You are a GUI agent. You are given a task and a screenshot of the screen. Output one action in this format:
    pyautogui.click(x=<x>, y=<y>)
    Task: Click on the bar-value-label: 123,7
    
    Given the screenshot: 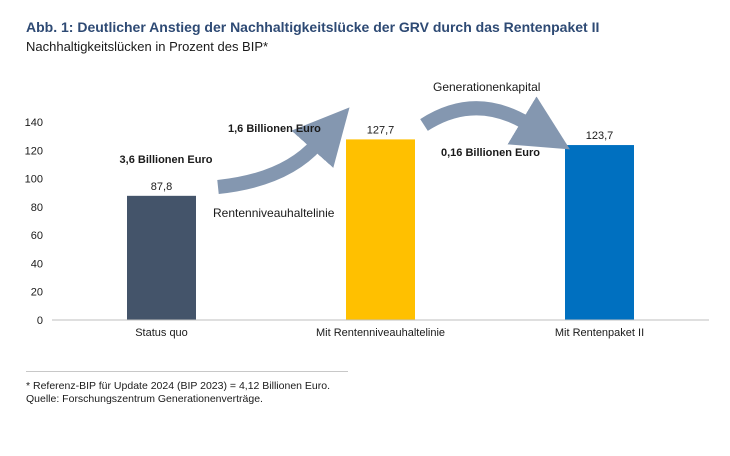 What is the action you would take?
    pyautogui.click(x=600, y=136)
    